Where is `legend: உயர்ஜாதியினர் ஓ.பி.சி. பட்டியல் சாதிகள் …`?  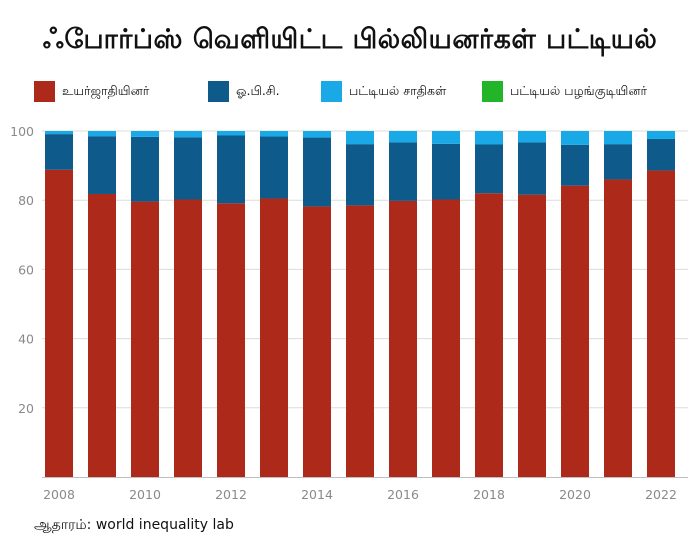 legend: உயர்ஜாதியினர் ஓ.பி.சி. பட்டியல் சாதிகள் … is located at coordinates (350, 92).